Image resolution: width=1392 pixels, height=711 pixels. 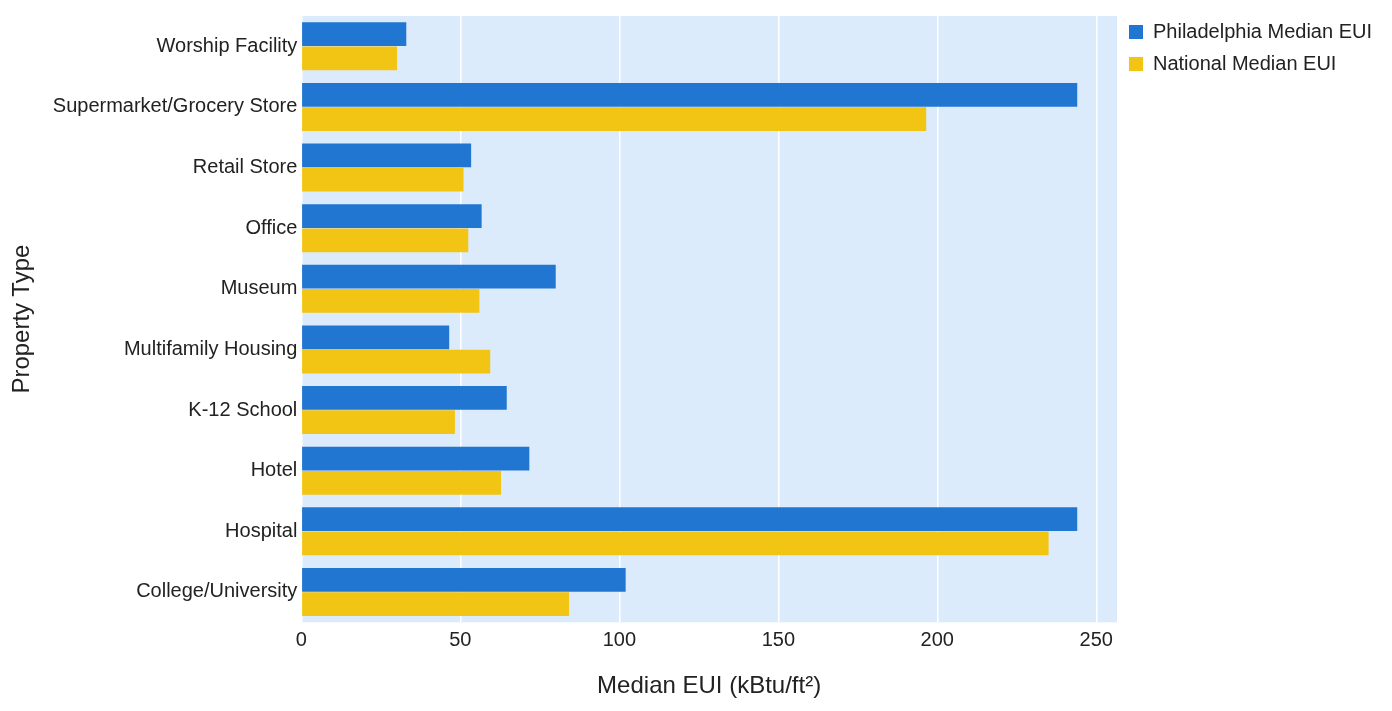 What do you see at coordinates (1096, 638) in the screenshot?
I see `x-tick-label: 250` at bounding box center [1096, 638].